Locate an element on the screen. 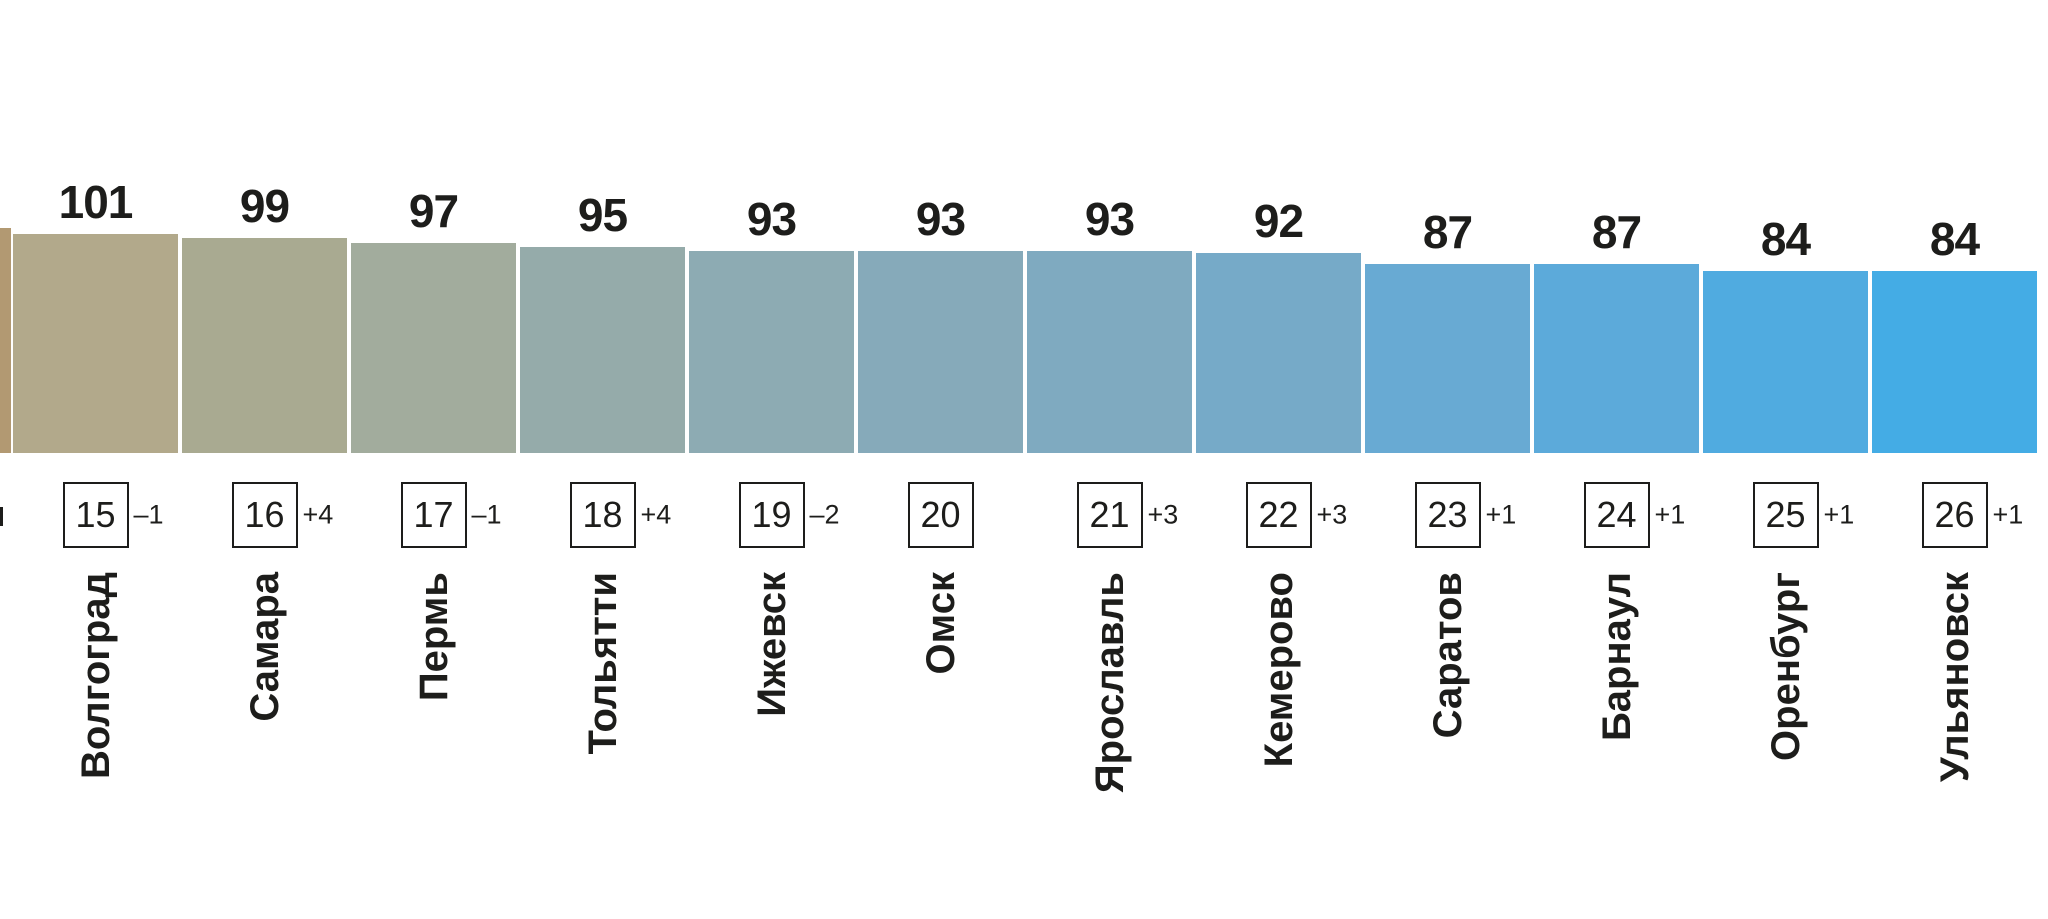  rank-number: 21 is located at coordinates (1109, 514).